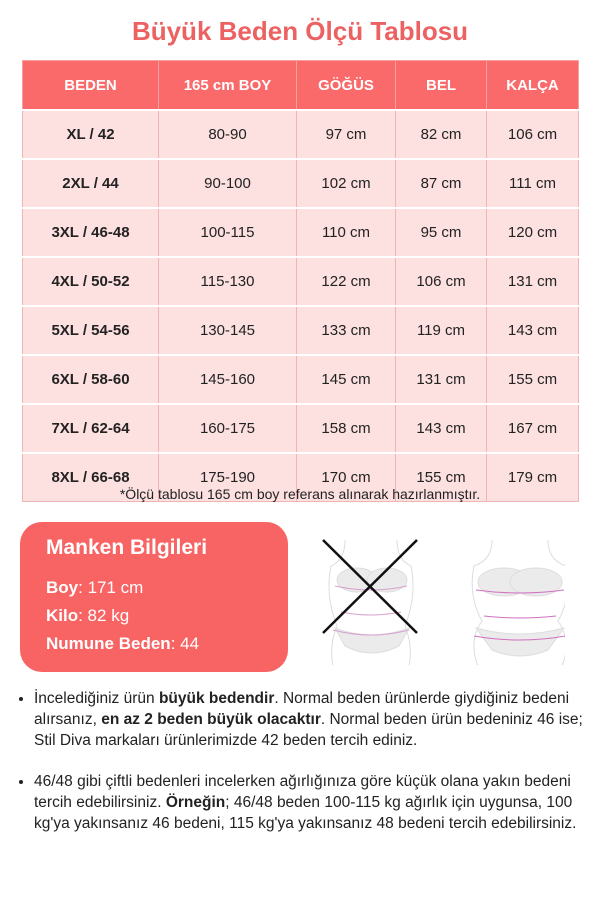 The height and width of the screenshot is (899, 600). Describe the element at coordinates (443, 602) in the screenshot. I see `body-shape-illustration` at that location.